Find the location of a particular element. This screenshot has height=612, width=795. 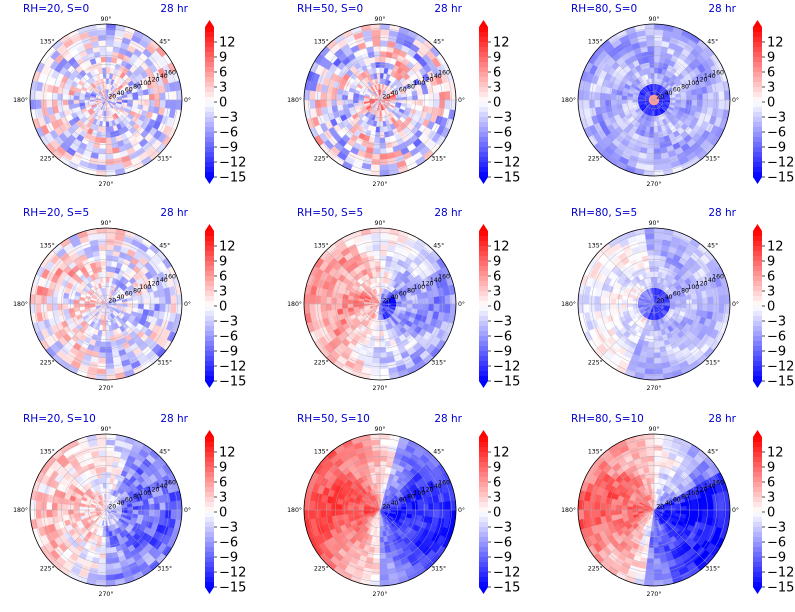

angle-tick-label: 225° is located at coordinates (47, 159).